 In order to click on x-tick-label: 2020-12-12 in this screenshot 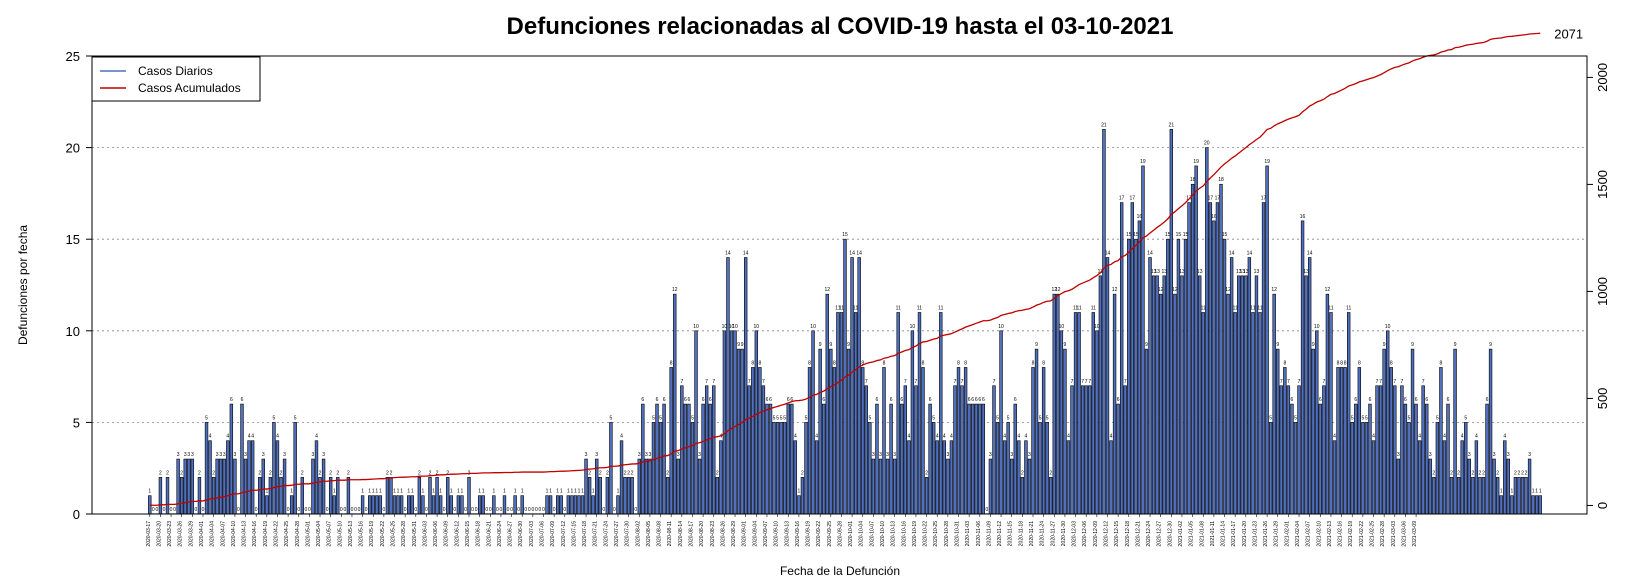, I will do `click(1106, 534)`.